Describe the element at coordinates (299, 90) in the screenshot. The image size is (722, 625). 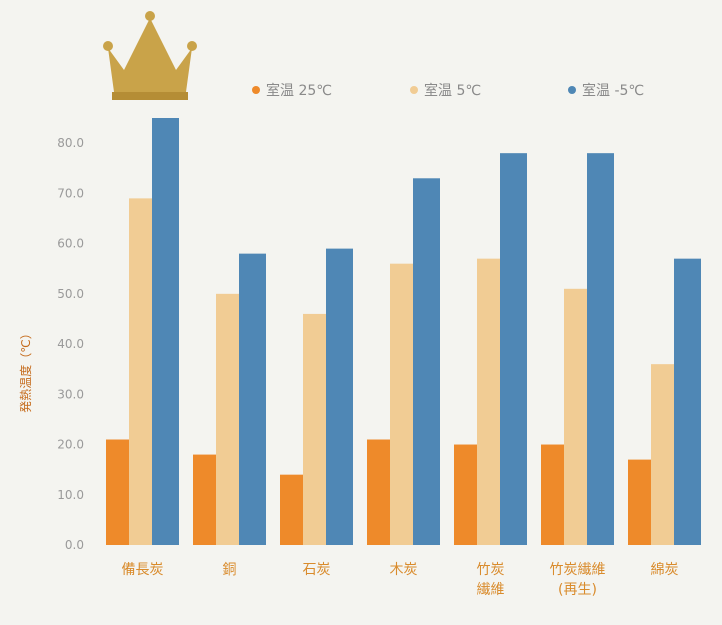
I see `legend-label-25: 室温 25℃` at that location.